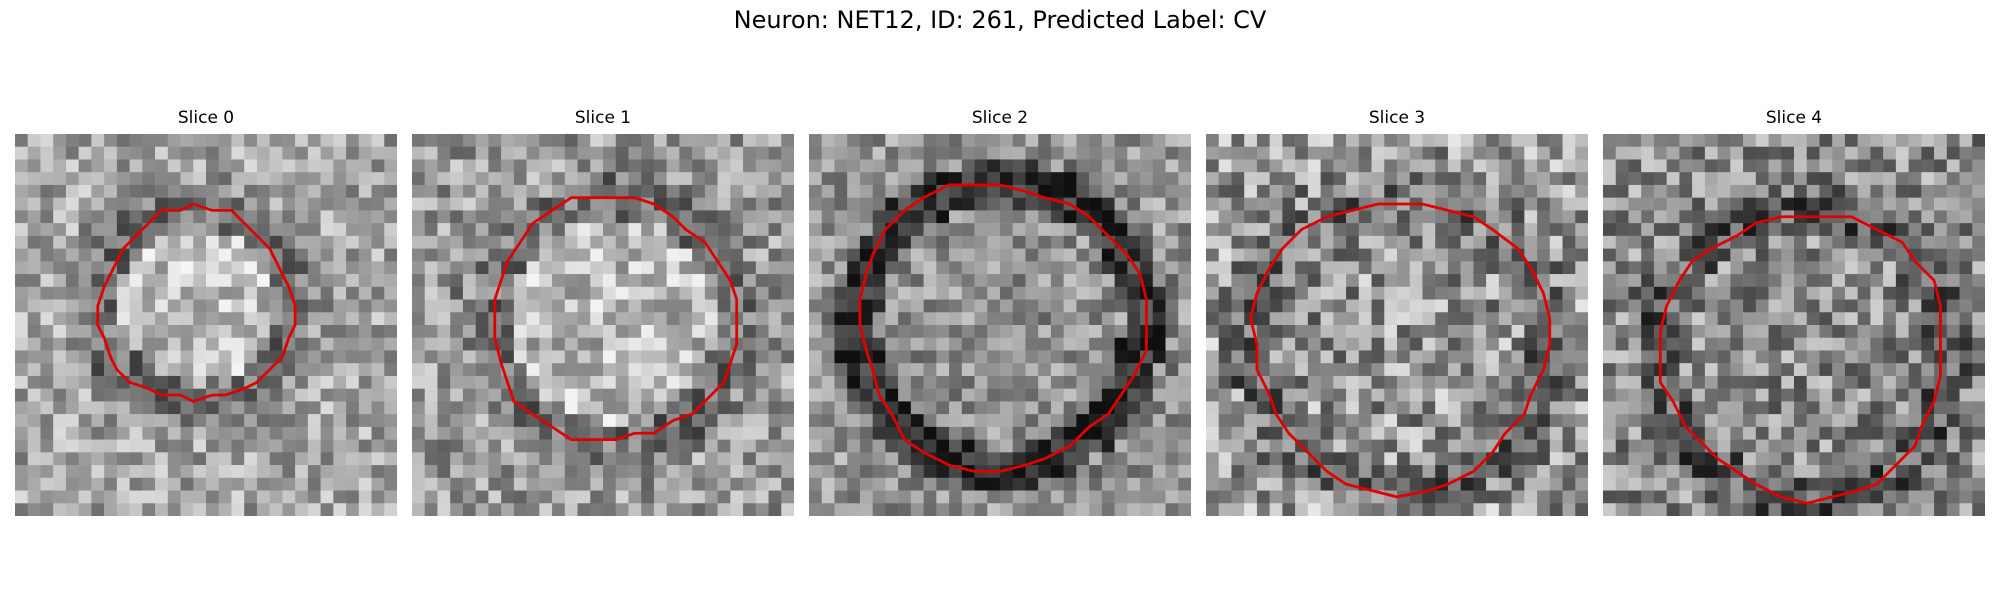 The image size is (2000, 600). What do you see at coordinates (1397, 118) in the screenshot?
I see `panel-title-slice-3: Slice 3` at bounding box center [1397, 118].